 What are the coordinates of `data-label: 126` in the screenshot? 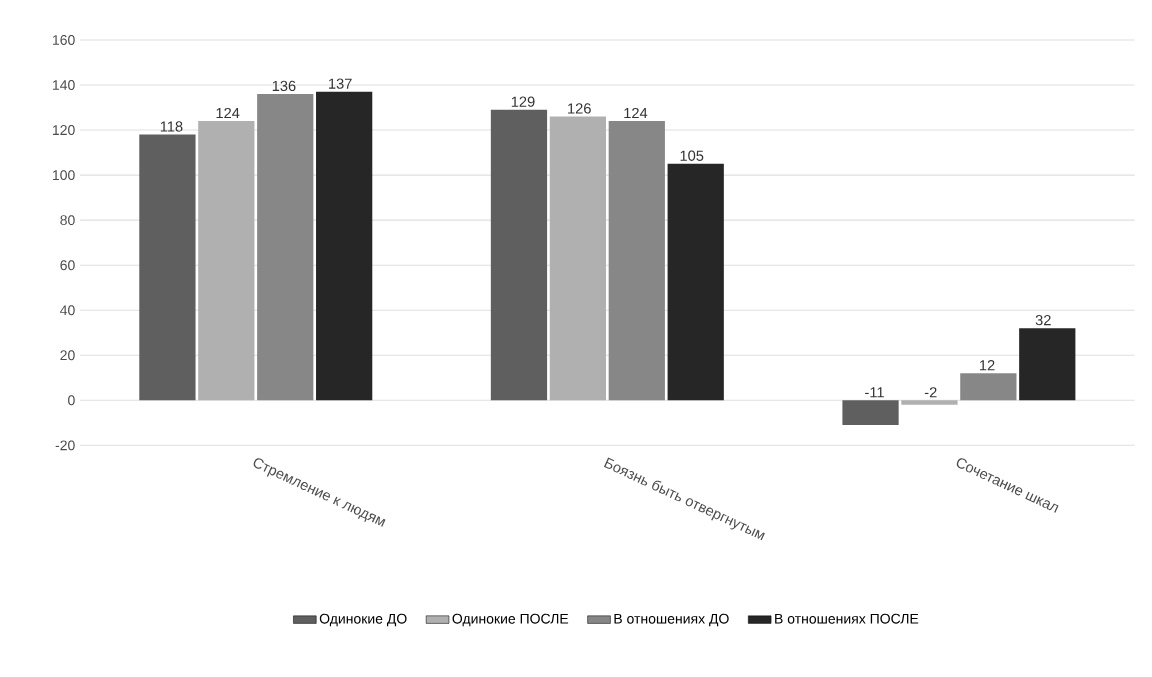 It's located at (579, 108).